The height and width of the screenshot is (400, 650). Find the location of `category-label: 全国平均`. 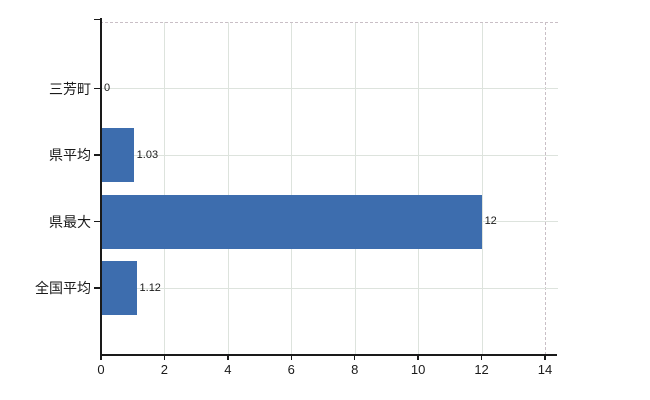

category-label: 全国平均 is located at coordinates (63, 288).